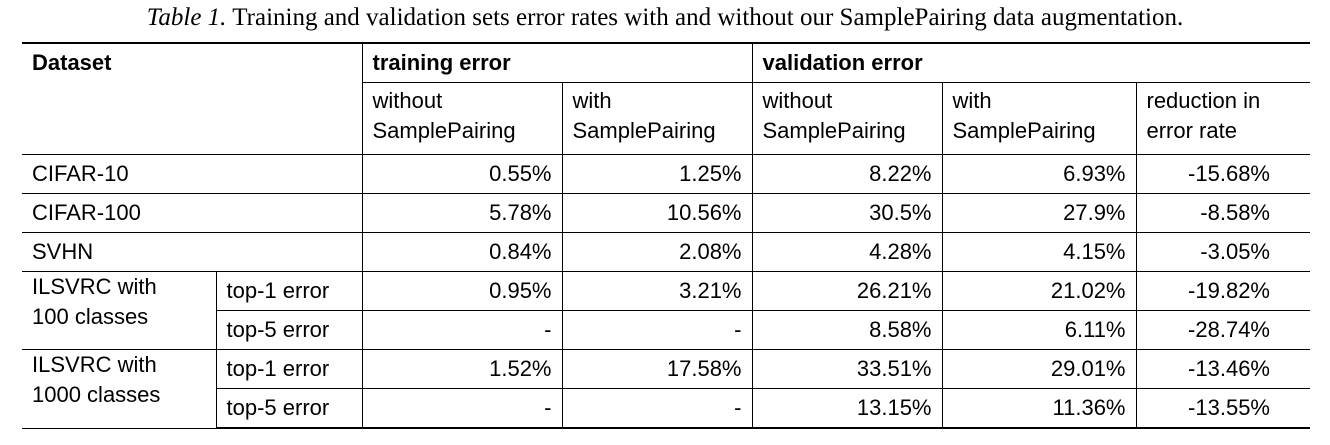 Image resolution: width=1330 pixels, height=445 pixels. Describe the element at coordinates (1222, 213) in the screenshot. I see `cell-reduction: -8.58%` at that location.